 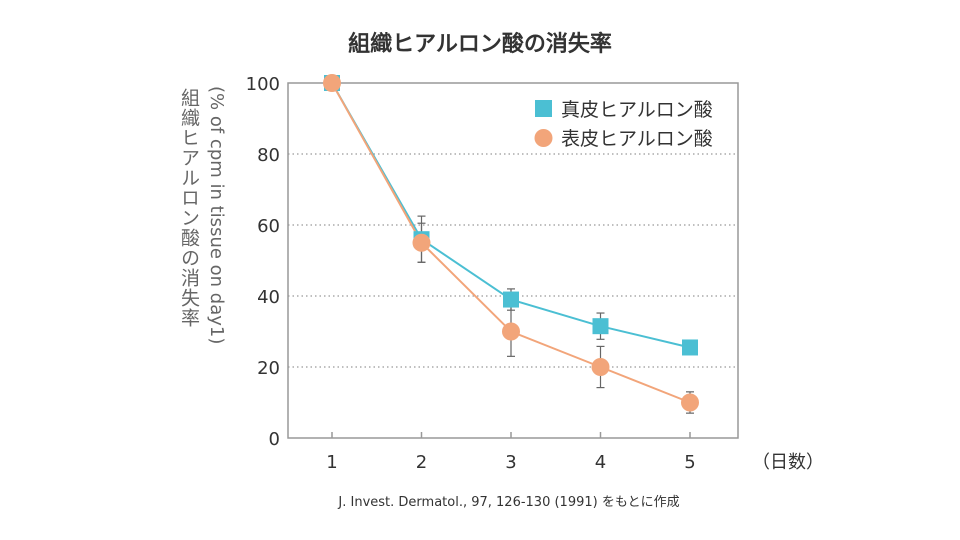 I want to click on y-axis-label-en: (% of cpm in tissue on day1), so click(x=216, y=215).